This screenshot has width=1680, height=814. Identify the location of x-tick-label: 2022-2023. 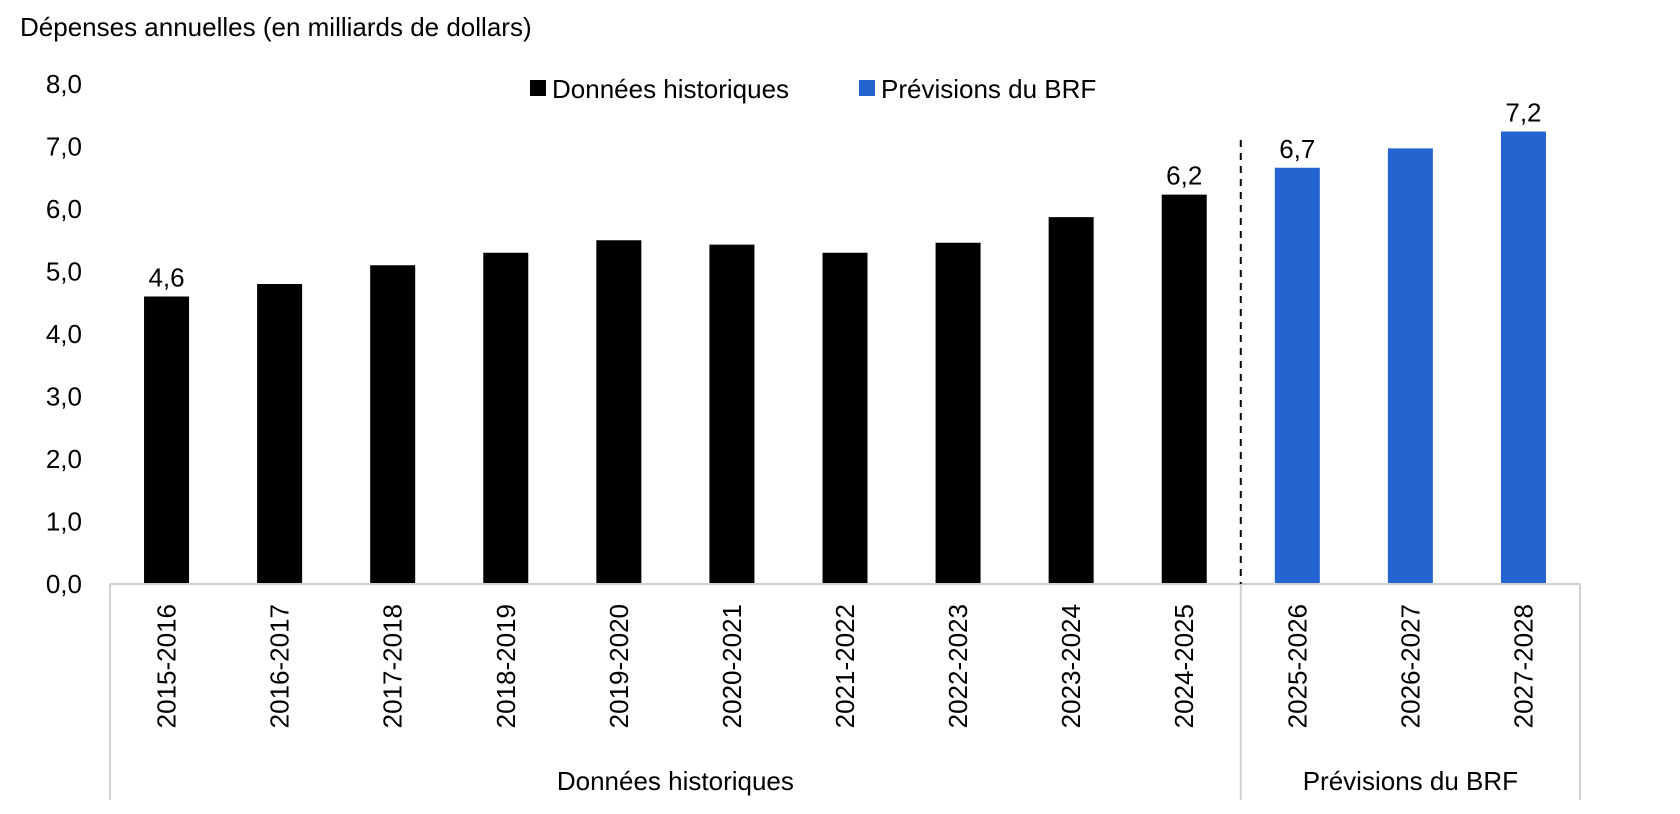
(958, 666).